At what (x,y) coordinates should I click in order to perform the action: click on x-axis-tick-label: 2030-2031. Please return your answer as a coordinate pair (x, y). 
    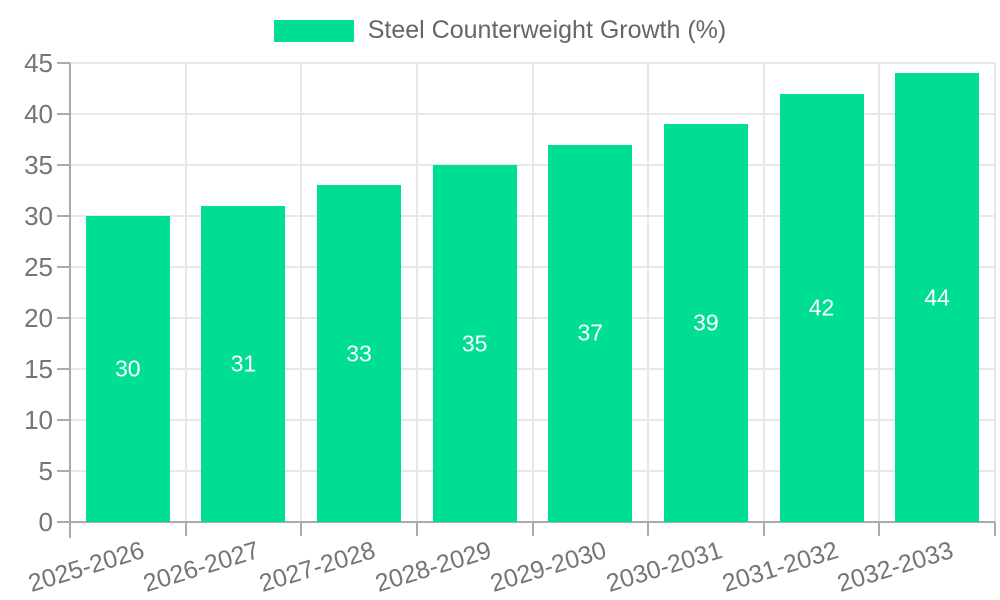
    Looking at the image, I should click on (664, 567).